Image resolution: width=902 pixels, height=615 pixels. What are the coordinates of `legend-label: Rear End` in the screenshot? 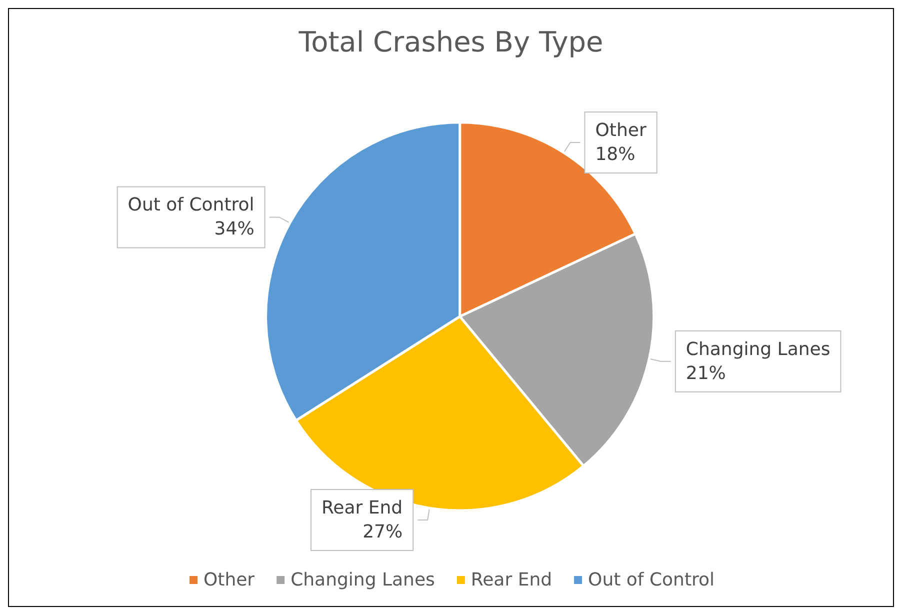 It's located at (511, 580).